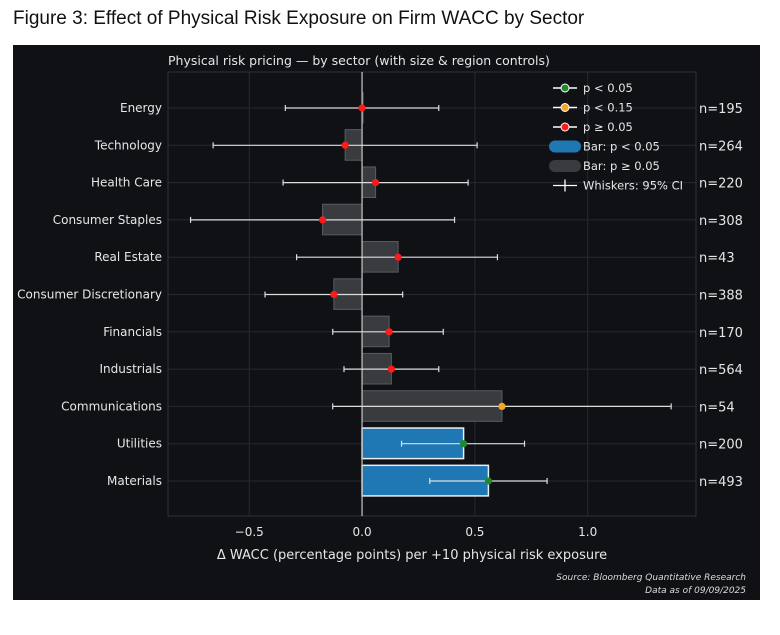 The height and width of the screenshot is (635, 780). What do you see at coordinates (128, 145) in the screenshot?
I see `y-tick-label: Technology` at bounding box center [128, 145].